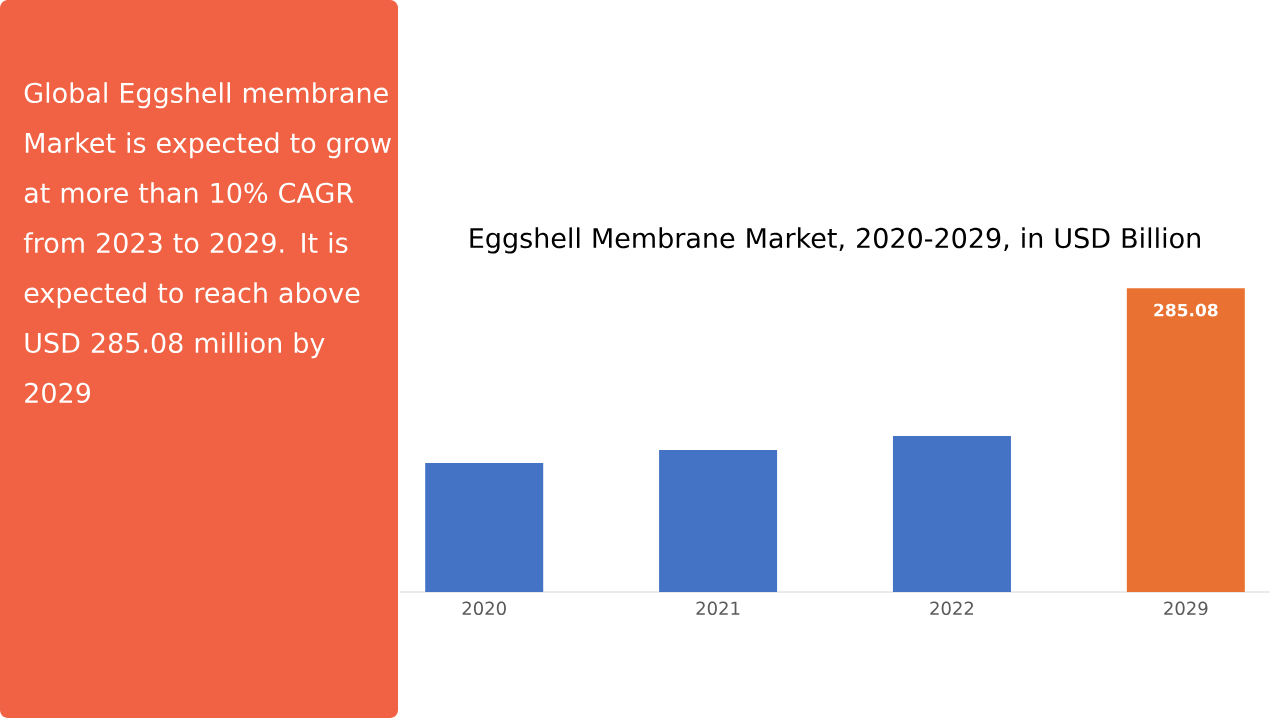  What do you see at coordinates (1186, 310) in the screenshot?
I see `data-label: 285.08` at bounding box center [1186, 310].